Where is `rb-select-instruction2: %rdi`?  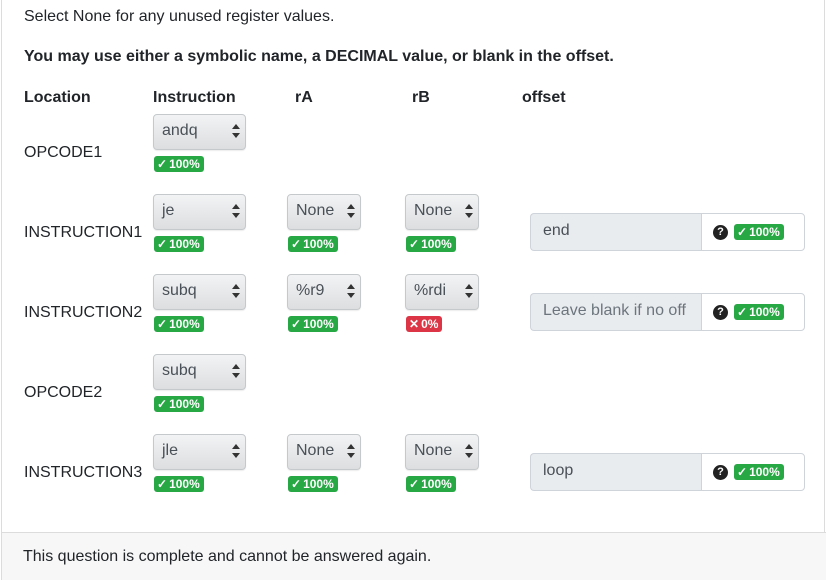
rb-select-instruction2: %rdi is located at coordinates (442, 292).